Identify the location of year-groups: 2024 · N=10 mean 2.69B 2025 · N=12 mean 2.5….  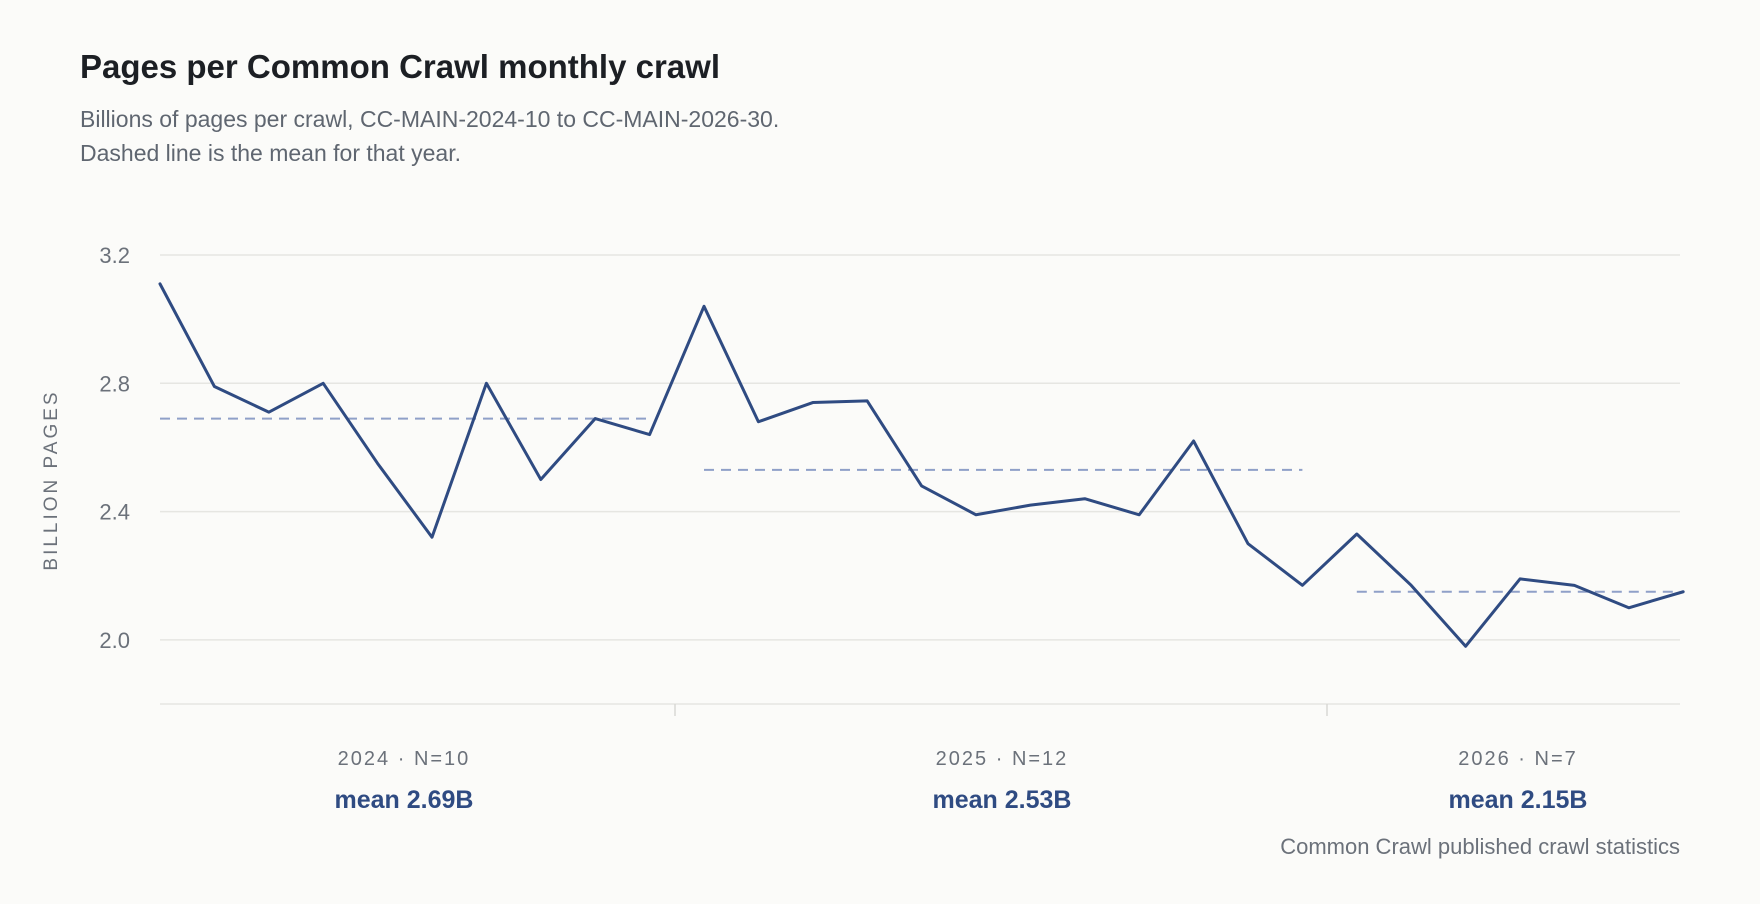
(961, 781).